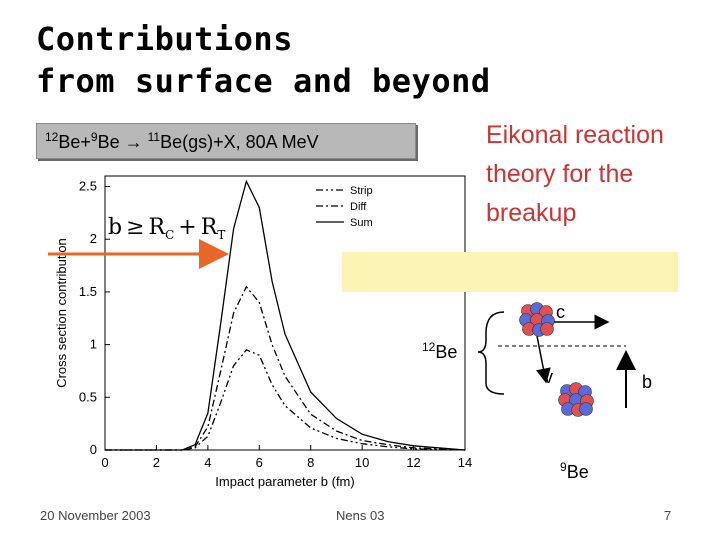  Describe the element at coordinates (93, 344) in the screenshot. I see `y-tick-label: 1` at that location.